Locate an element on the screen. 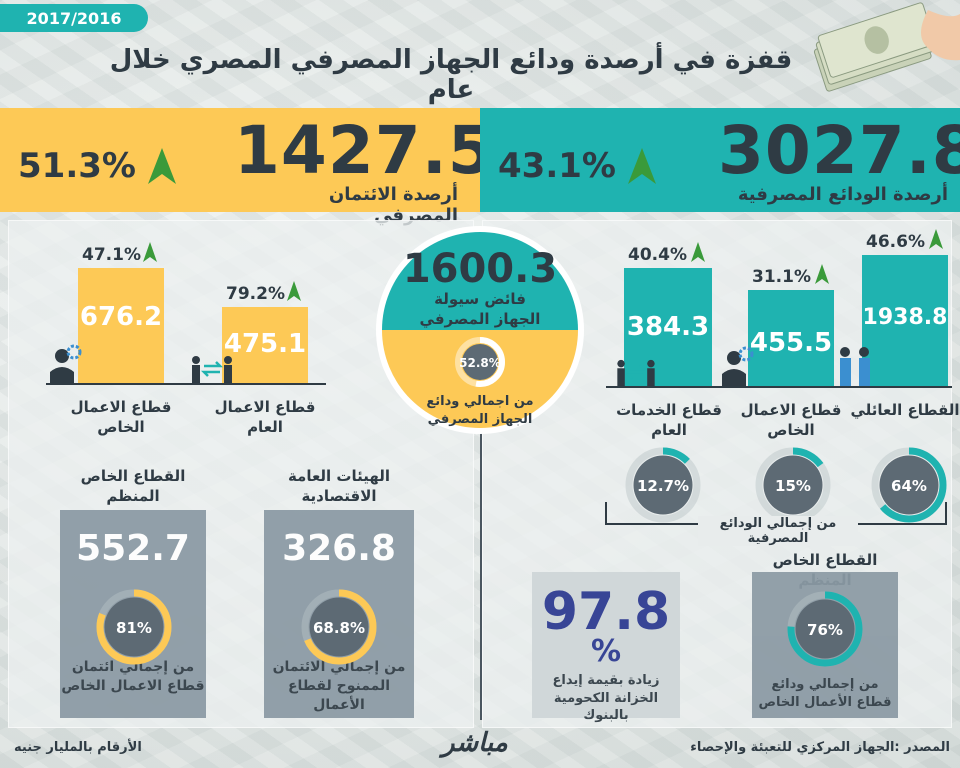 This screenshot has height=768, width=960. liquidity-label-2: الجهاز المصرفي is located at coordinates (480, 319).